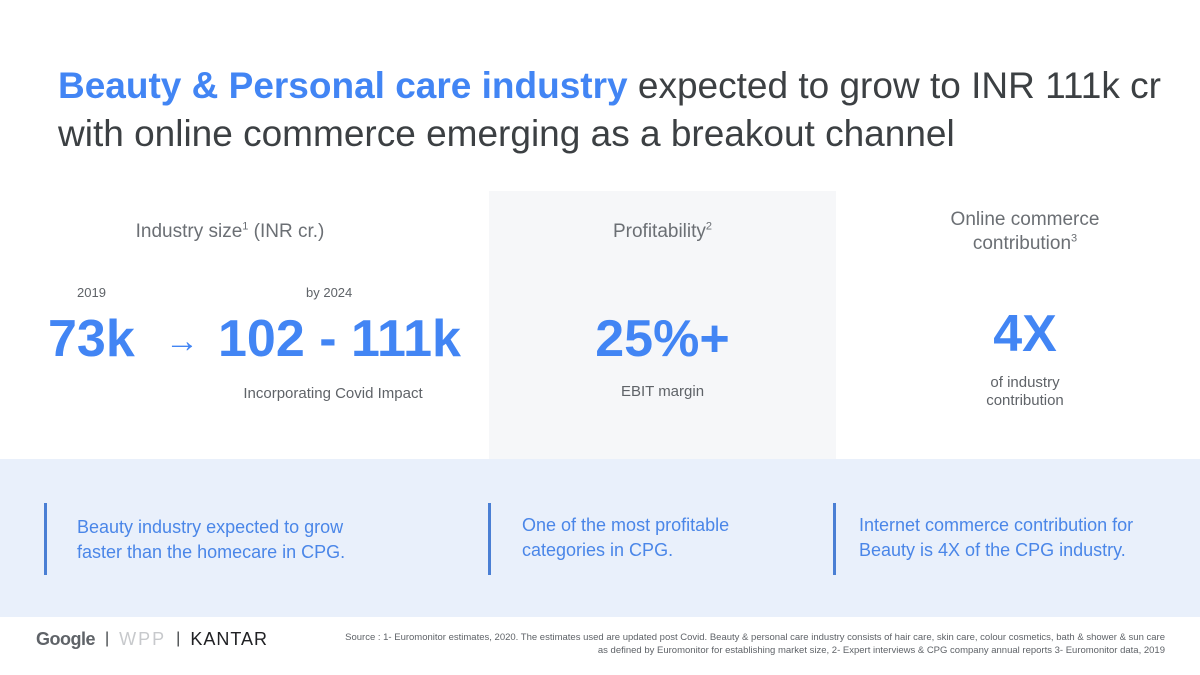  I want to click on year-to-label: by 2024, so click(329, 292).